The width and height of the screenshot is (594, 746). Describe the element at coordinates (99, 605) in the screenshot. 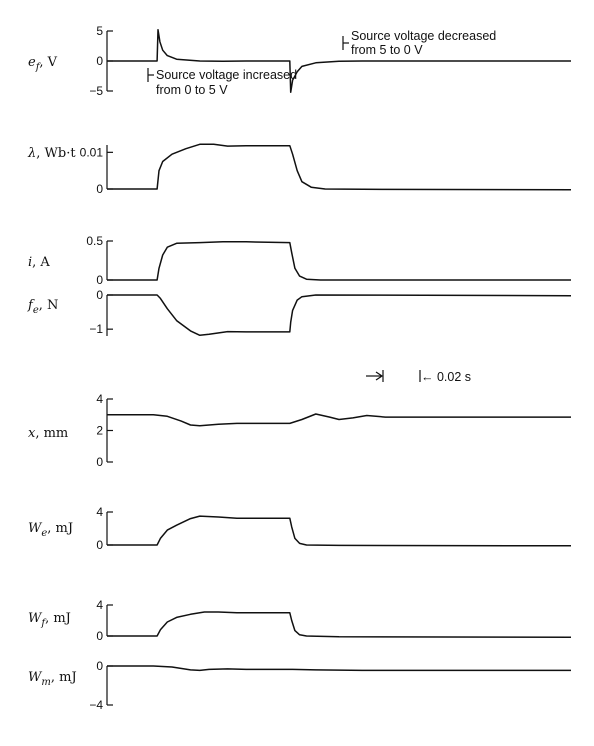

I see `y-tick-label-Wf-0: 4` at that location.